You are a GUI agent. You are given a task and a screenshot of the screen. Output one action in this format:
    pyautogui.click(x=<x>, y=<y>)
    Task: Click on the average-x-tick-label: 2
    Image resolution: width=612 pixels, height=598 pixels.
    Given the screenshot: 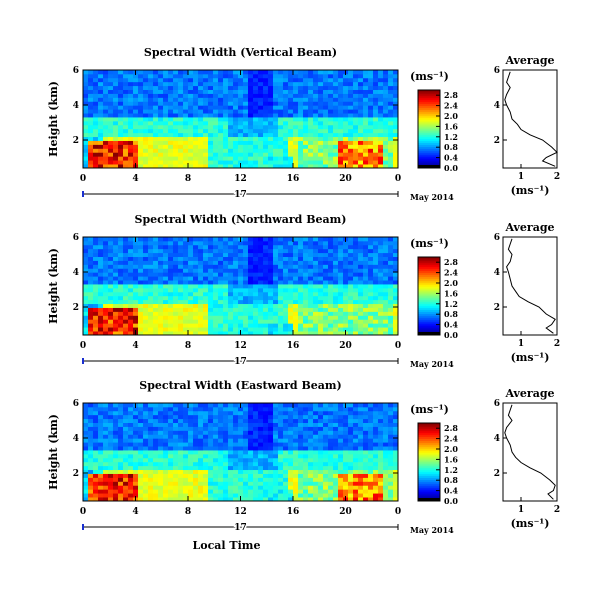 What is the action you would take?
    pyautogui.click(x=557, y=344)
    